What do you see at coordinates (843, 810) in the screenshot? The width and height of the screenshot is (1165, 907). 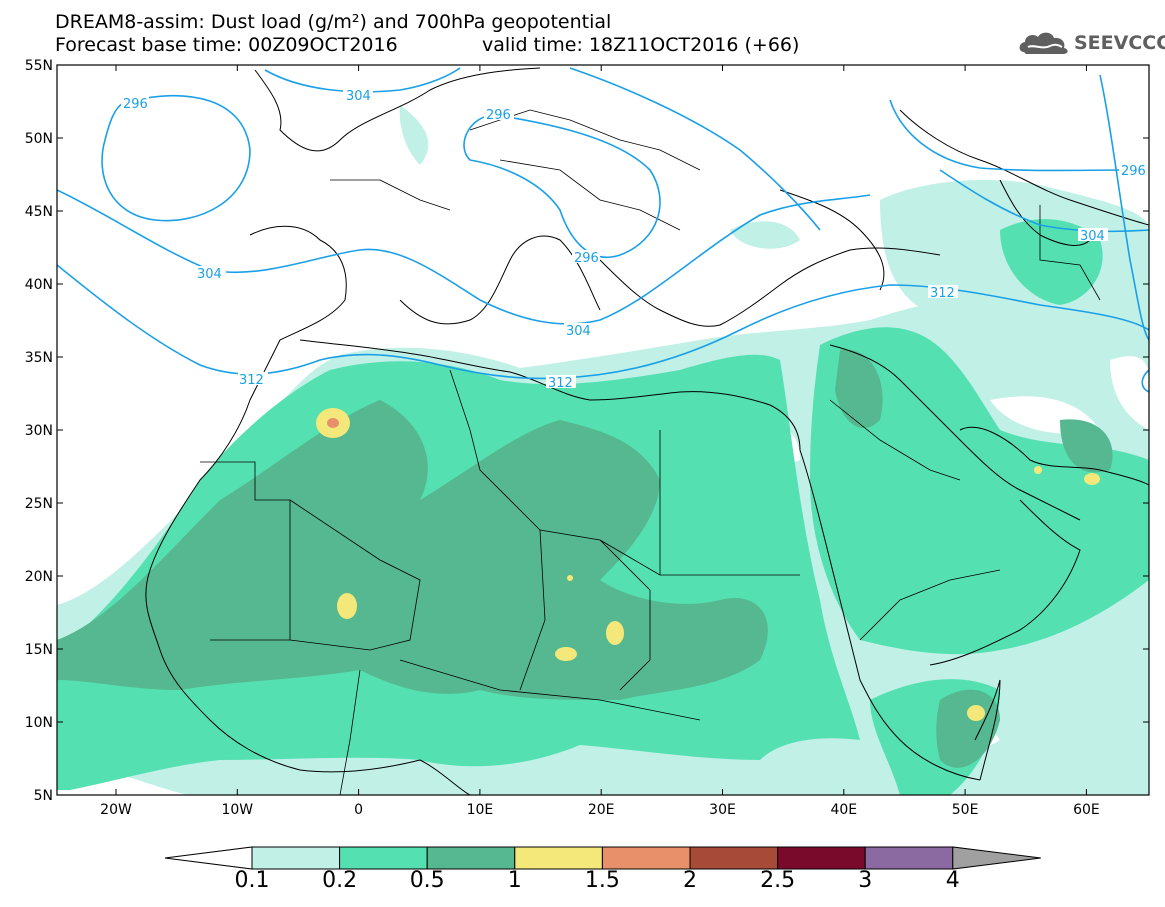 I see `lon-label: 40E` at bounding box center [843, 810].